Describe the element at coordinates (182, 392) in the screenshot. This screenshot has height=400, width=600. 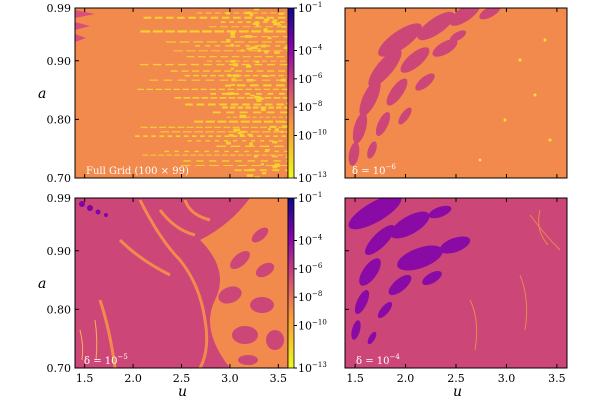
I see `x-axis-label-left: u` at that location.